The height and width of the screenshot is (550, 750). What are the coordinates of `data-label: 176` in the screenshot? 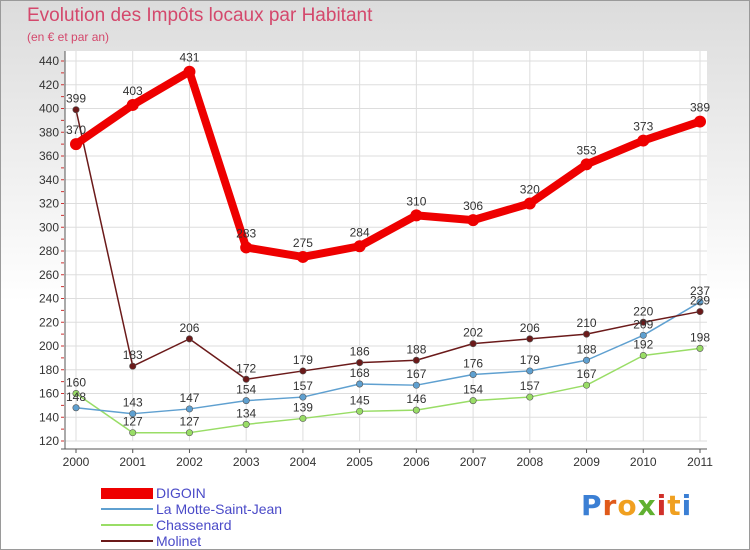 It's located at (473, 364).